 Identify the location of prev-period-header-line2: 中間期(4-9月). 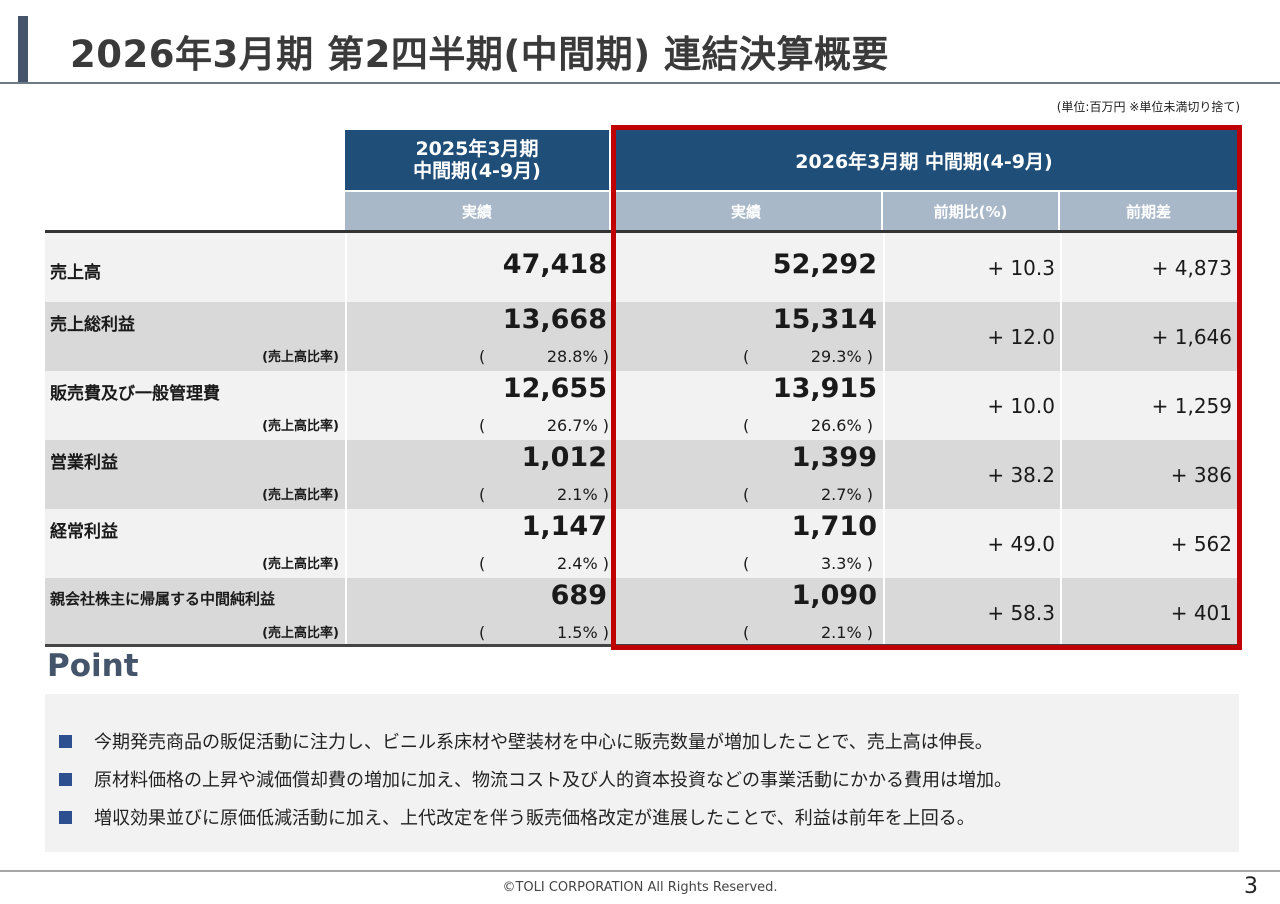
(477, 171).